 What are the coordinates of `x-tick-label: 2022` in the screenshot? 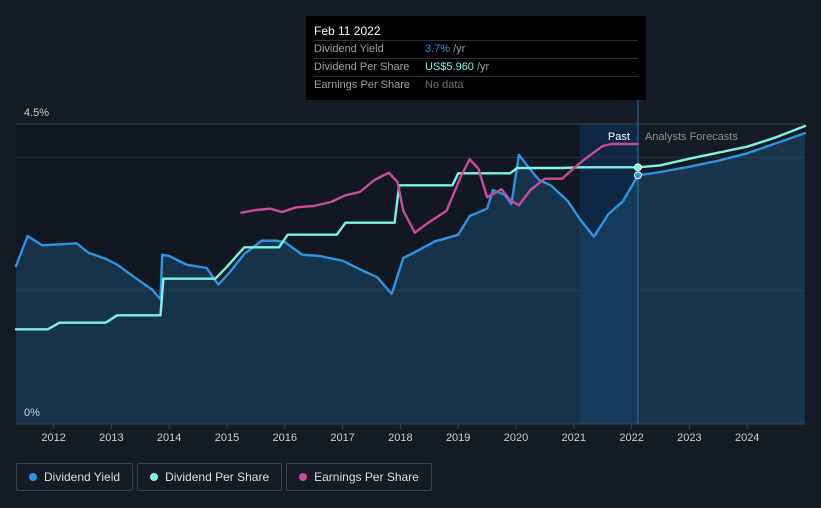 It's located at (631, 438).